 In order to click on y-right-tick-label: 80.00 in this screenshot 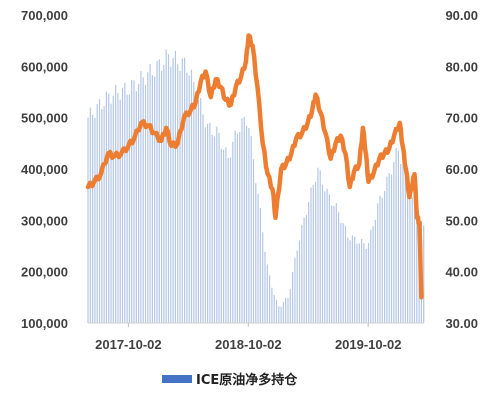, I will do `click(461, 66)`.